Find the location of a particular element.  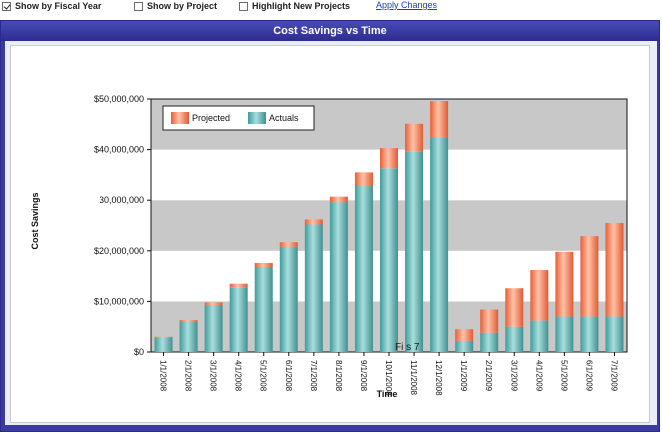

by-project-checkbox is located at coordinates (138, 6).